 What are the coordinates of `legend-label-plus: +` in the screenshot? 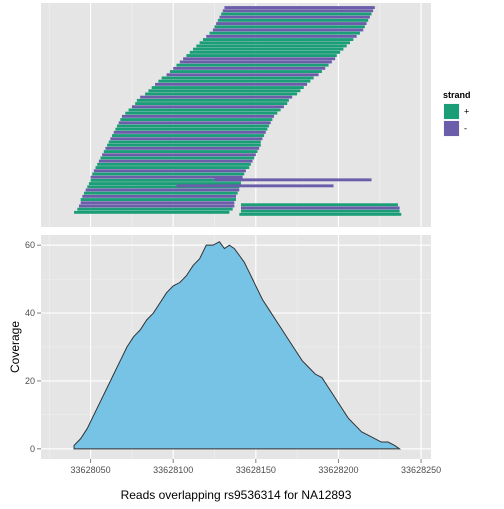 It's located at (466, 112).